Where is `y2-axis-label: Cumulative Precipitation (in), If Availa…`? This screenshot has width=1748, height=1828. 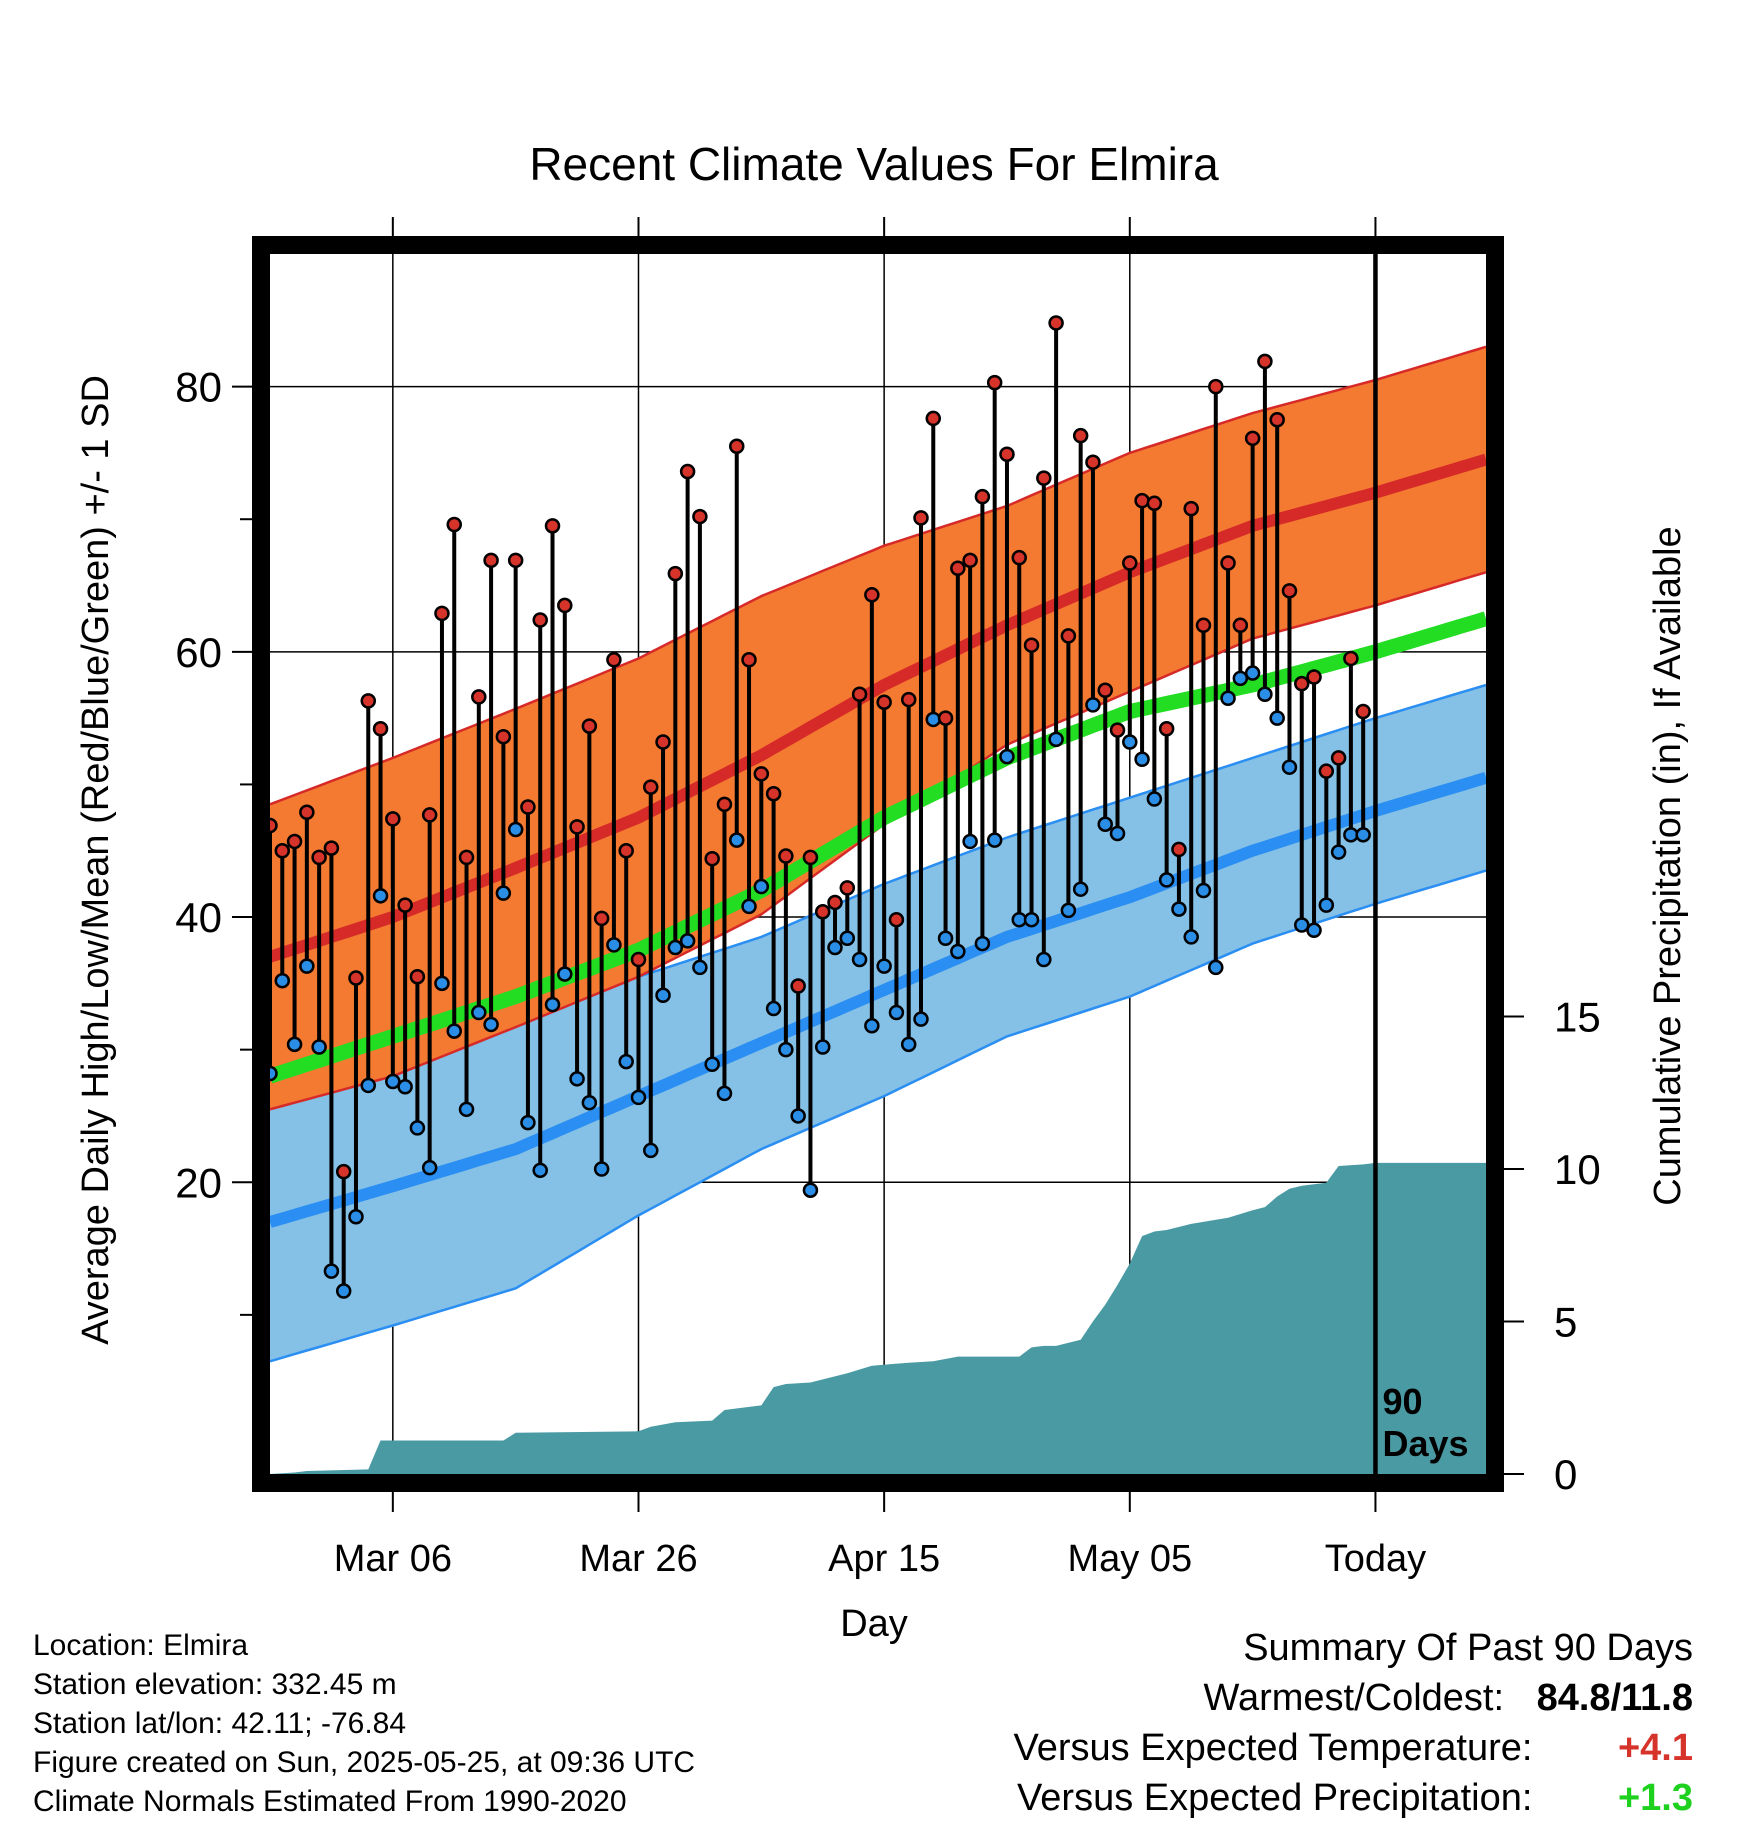
y2-axis-label: Cumulative Precipitation (in), If Availa… is located at coordinates (1668, 865).